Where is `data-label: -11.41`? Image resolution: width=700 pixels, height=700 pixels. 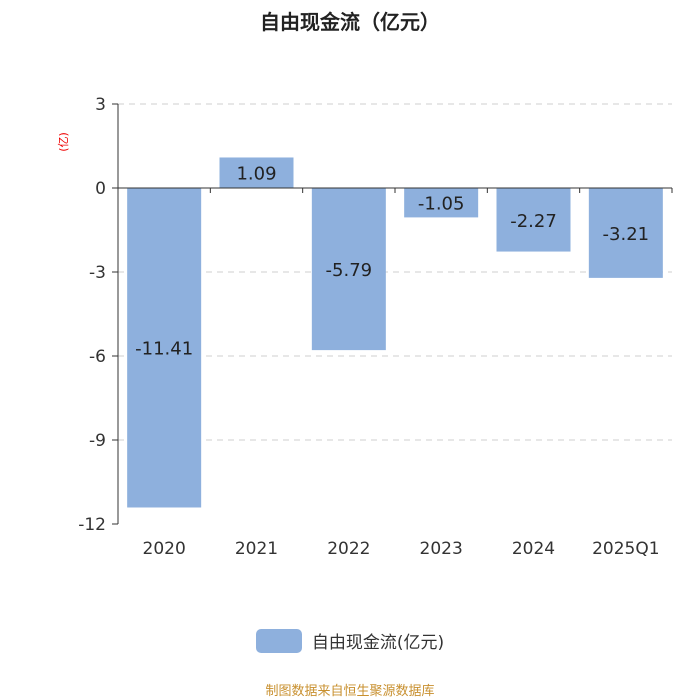 data-label: -11.41 is located at coordinates (164, 349).